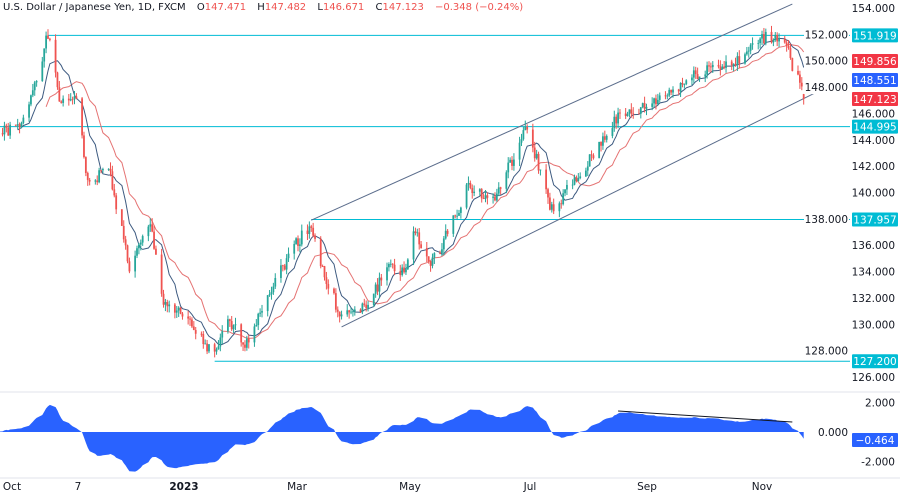  Describe the element at coordinates (873, 9) in the screenshot. I see `price-tick-group: 154.000` at that location.